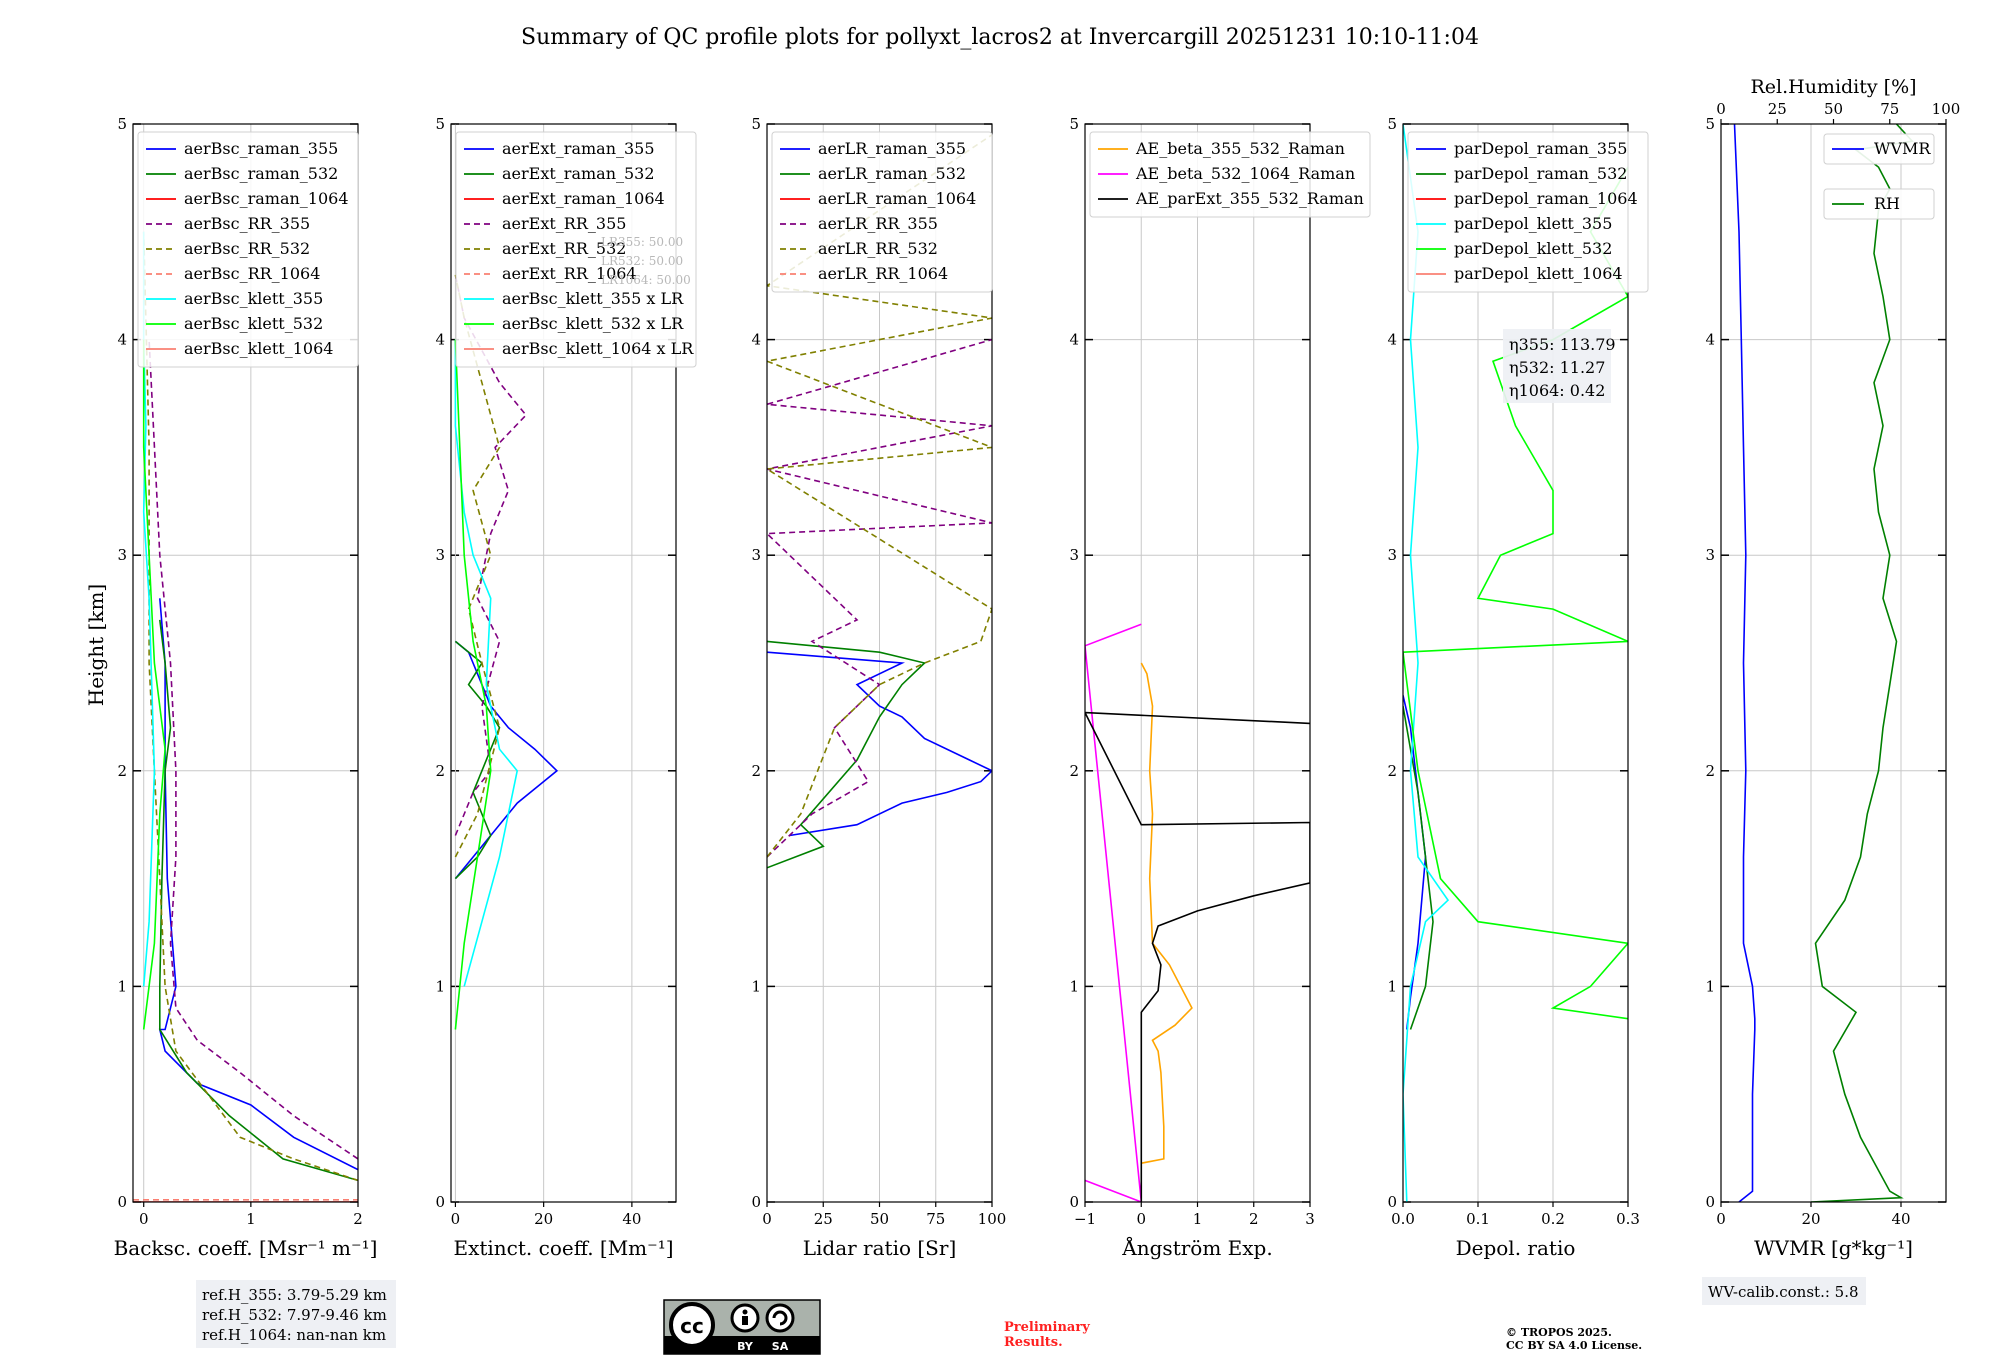 Image resolution: width=2000 pixels, height=1360 pixels. What do you see at coordinates (593, 298) in the screenshot?
I see `legend-entry: aerBsc_klett_355 x LR` at bounding box center [593, 298].